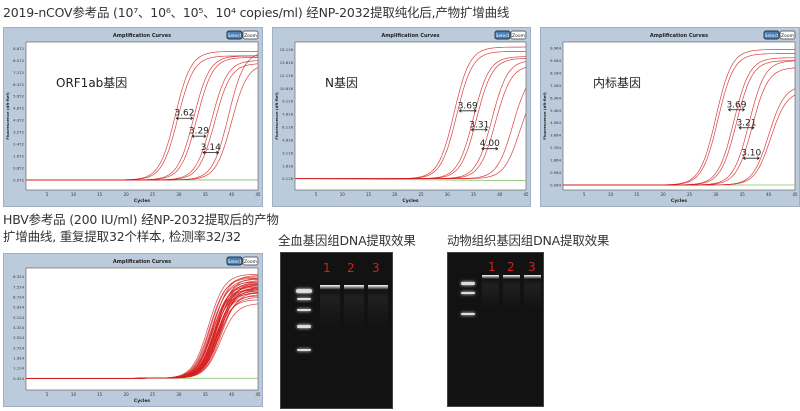 The height and width of the screenshot is (411, 800). I want to click on y-tick-label: 0.964, so click(555, 172).